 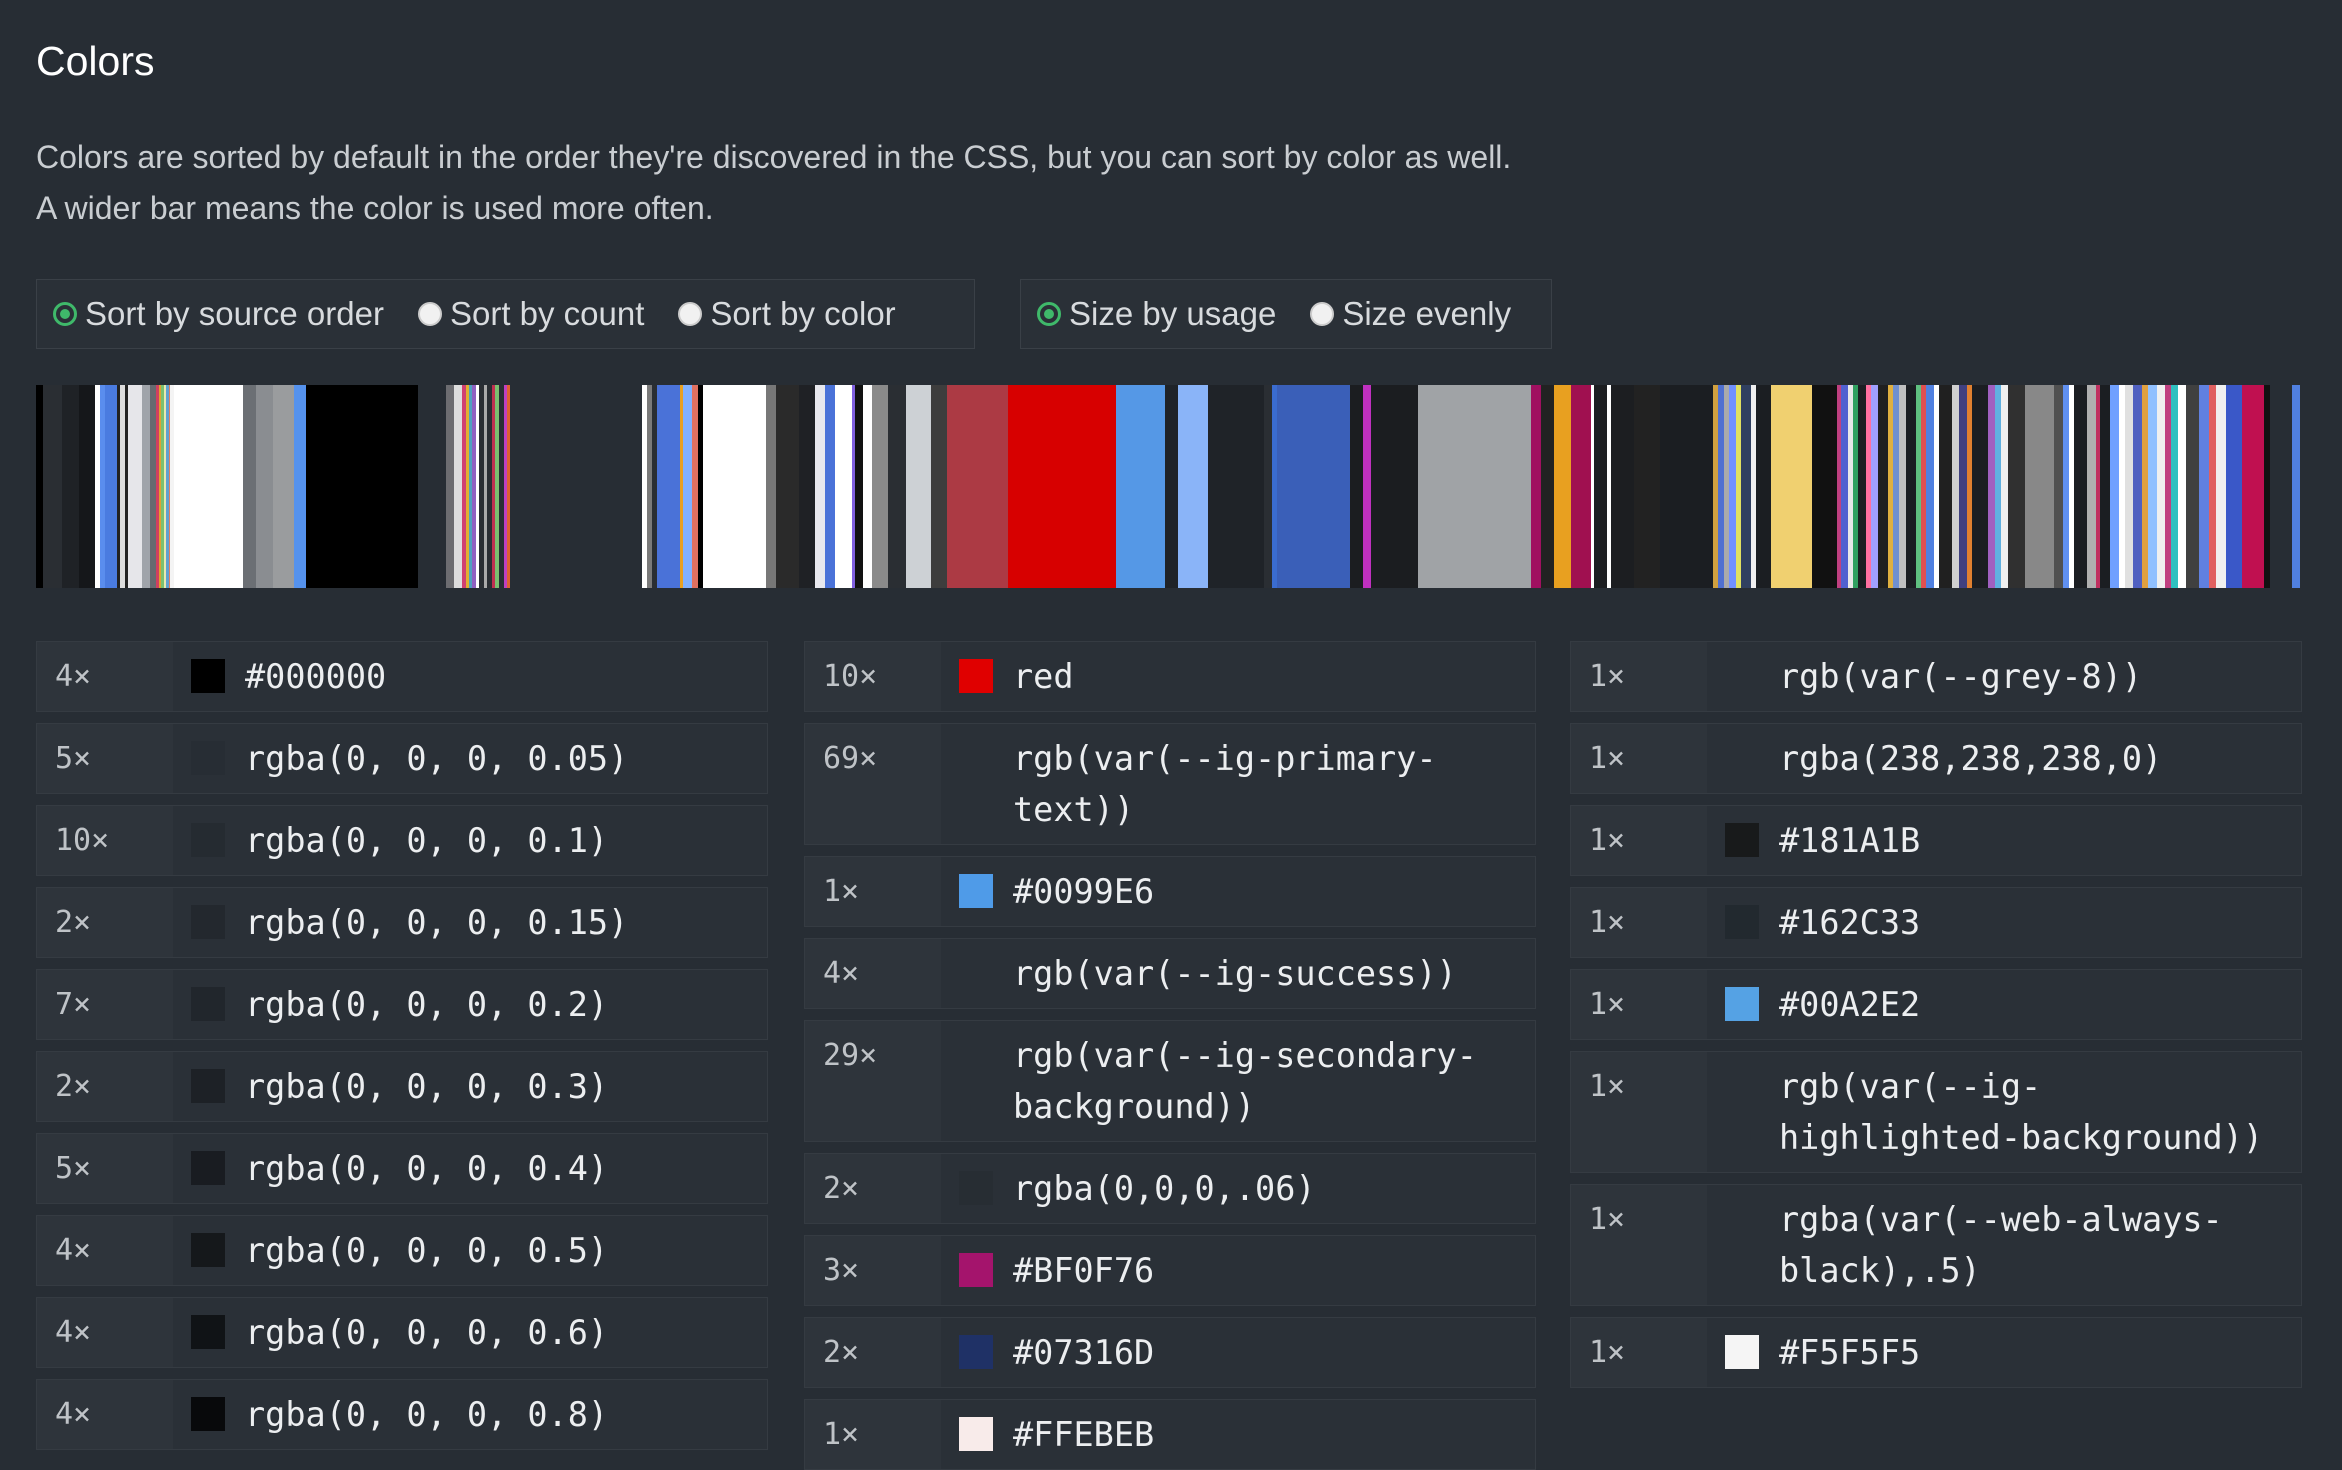 I want to click on color-row: 69× rgb(var(--ig-primary-text)), so click(x=1170, y=784).